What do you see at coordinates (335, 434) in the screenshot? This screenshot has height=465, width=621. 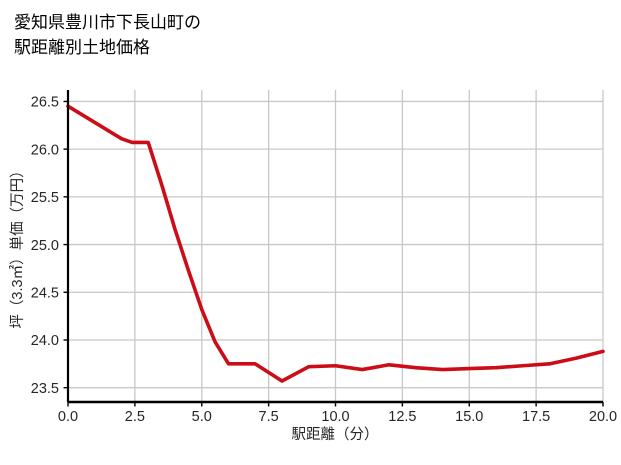 I see `x-axis-label: 駅距離（分）` at bounding box center [335, 434].